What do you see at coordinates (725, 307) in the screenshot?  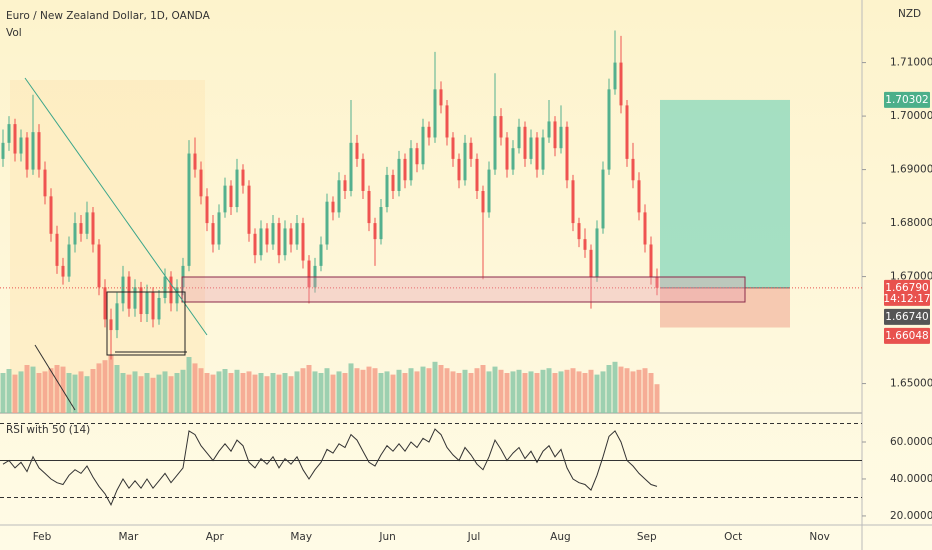 I see `loss-zone` at bounding box center [725, 307].